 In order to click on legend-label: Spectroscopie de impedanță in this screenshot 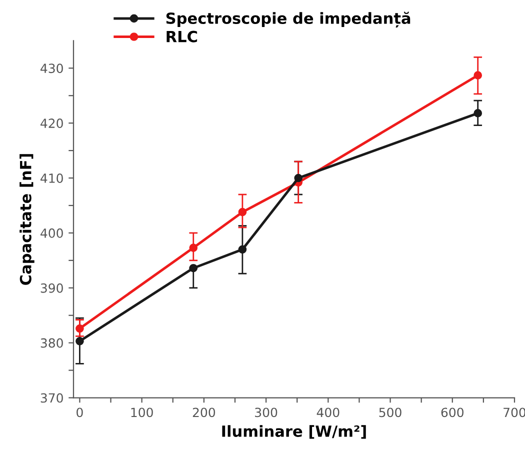, I will do `click(288, 20)`.